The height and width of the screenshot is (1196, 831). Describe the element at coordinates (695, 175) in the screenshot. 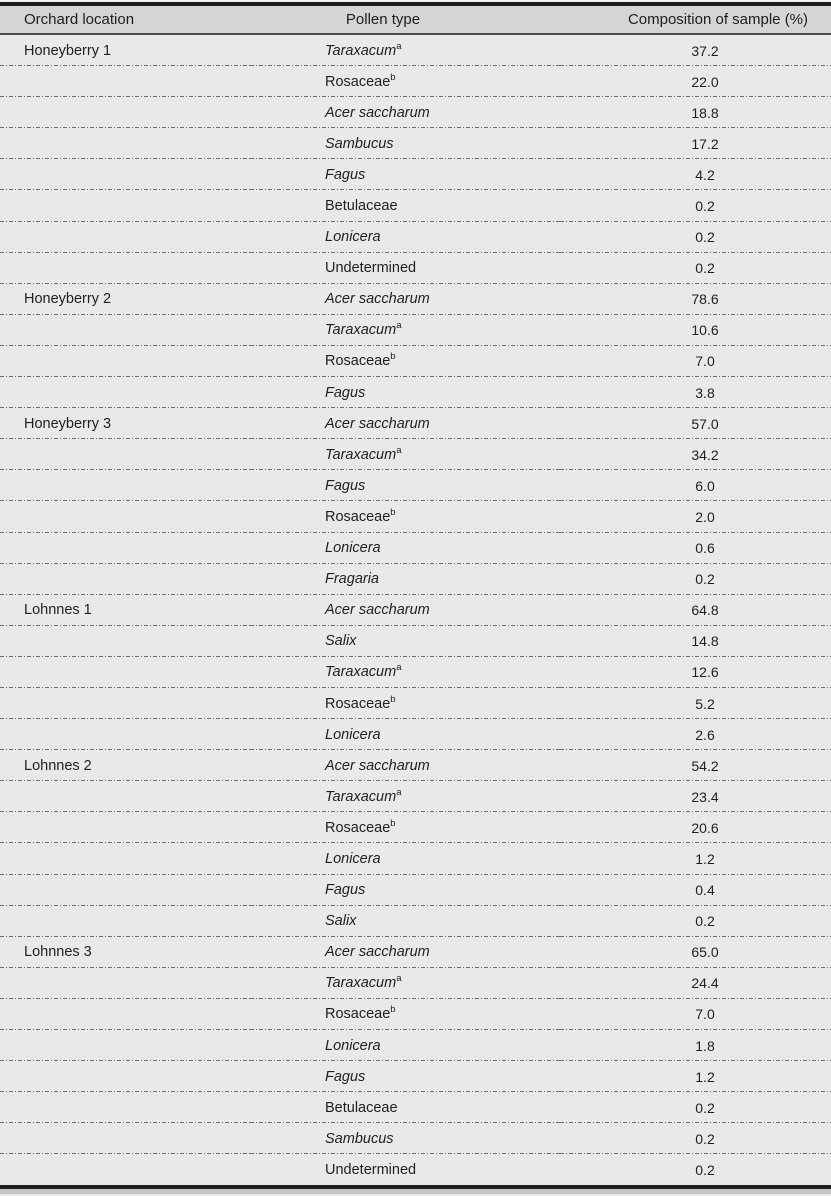

I see `composition-value-cell: 4.2` at that location.